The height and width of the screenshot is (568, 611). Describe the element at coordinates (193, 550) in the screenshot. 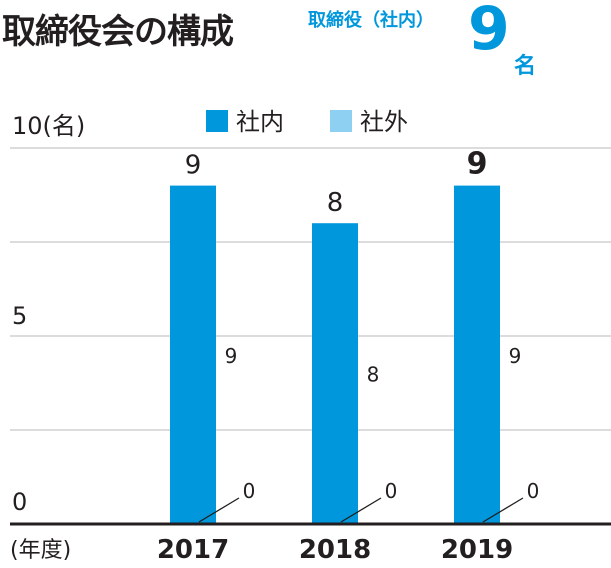

I see `x-tick-label: 2017` at that location.